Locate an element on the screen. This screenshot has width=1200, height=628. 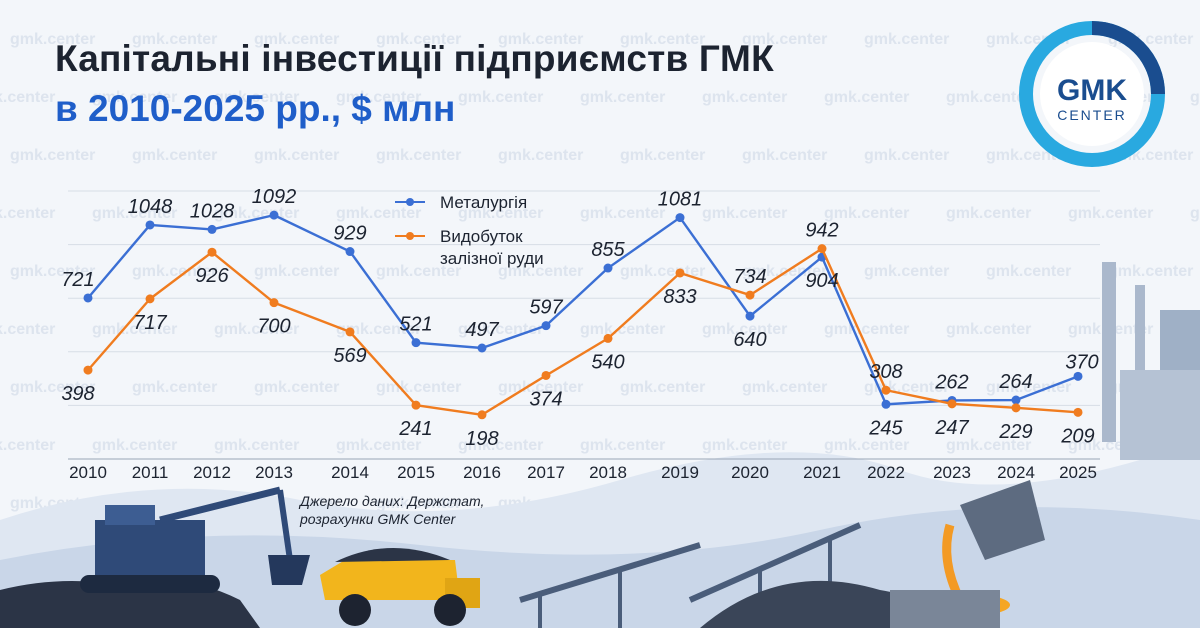
data-label-iron-ore: 374 is located at coordinates (545, 399).